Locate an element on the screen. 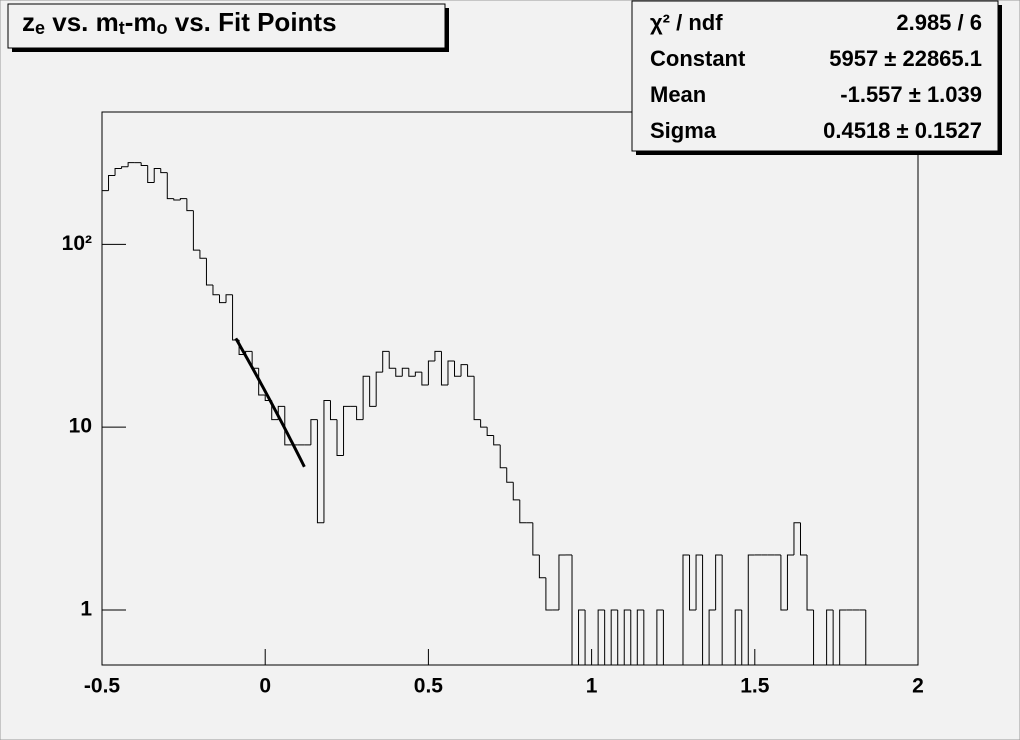  title-text: -m is located at coordinates (141, 22).